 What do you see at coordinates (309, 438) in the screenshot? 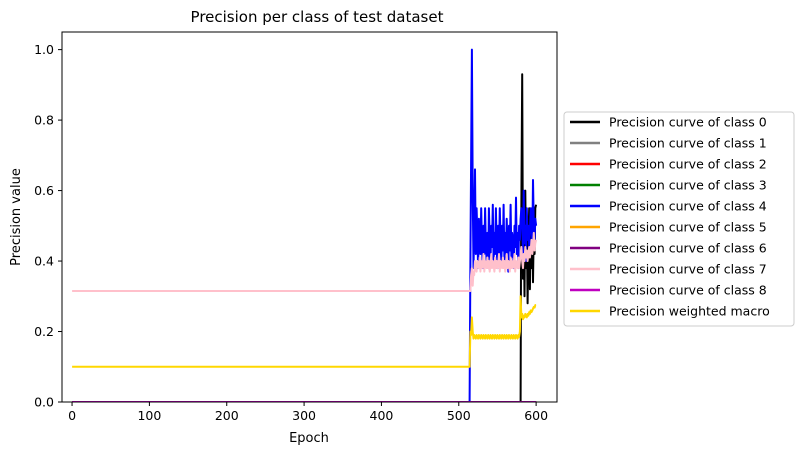
I see `x-axis-title: Epoch` at bounding box center [309, 438].